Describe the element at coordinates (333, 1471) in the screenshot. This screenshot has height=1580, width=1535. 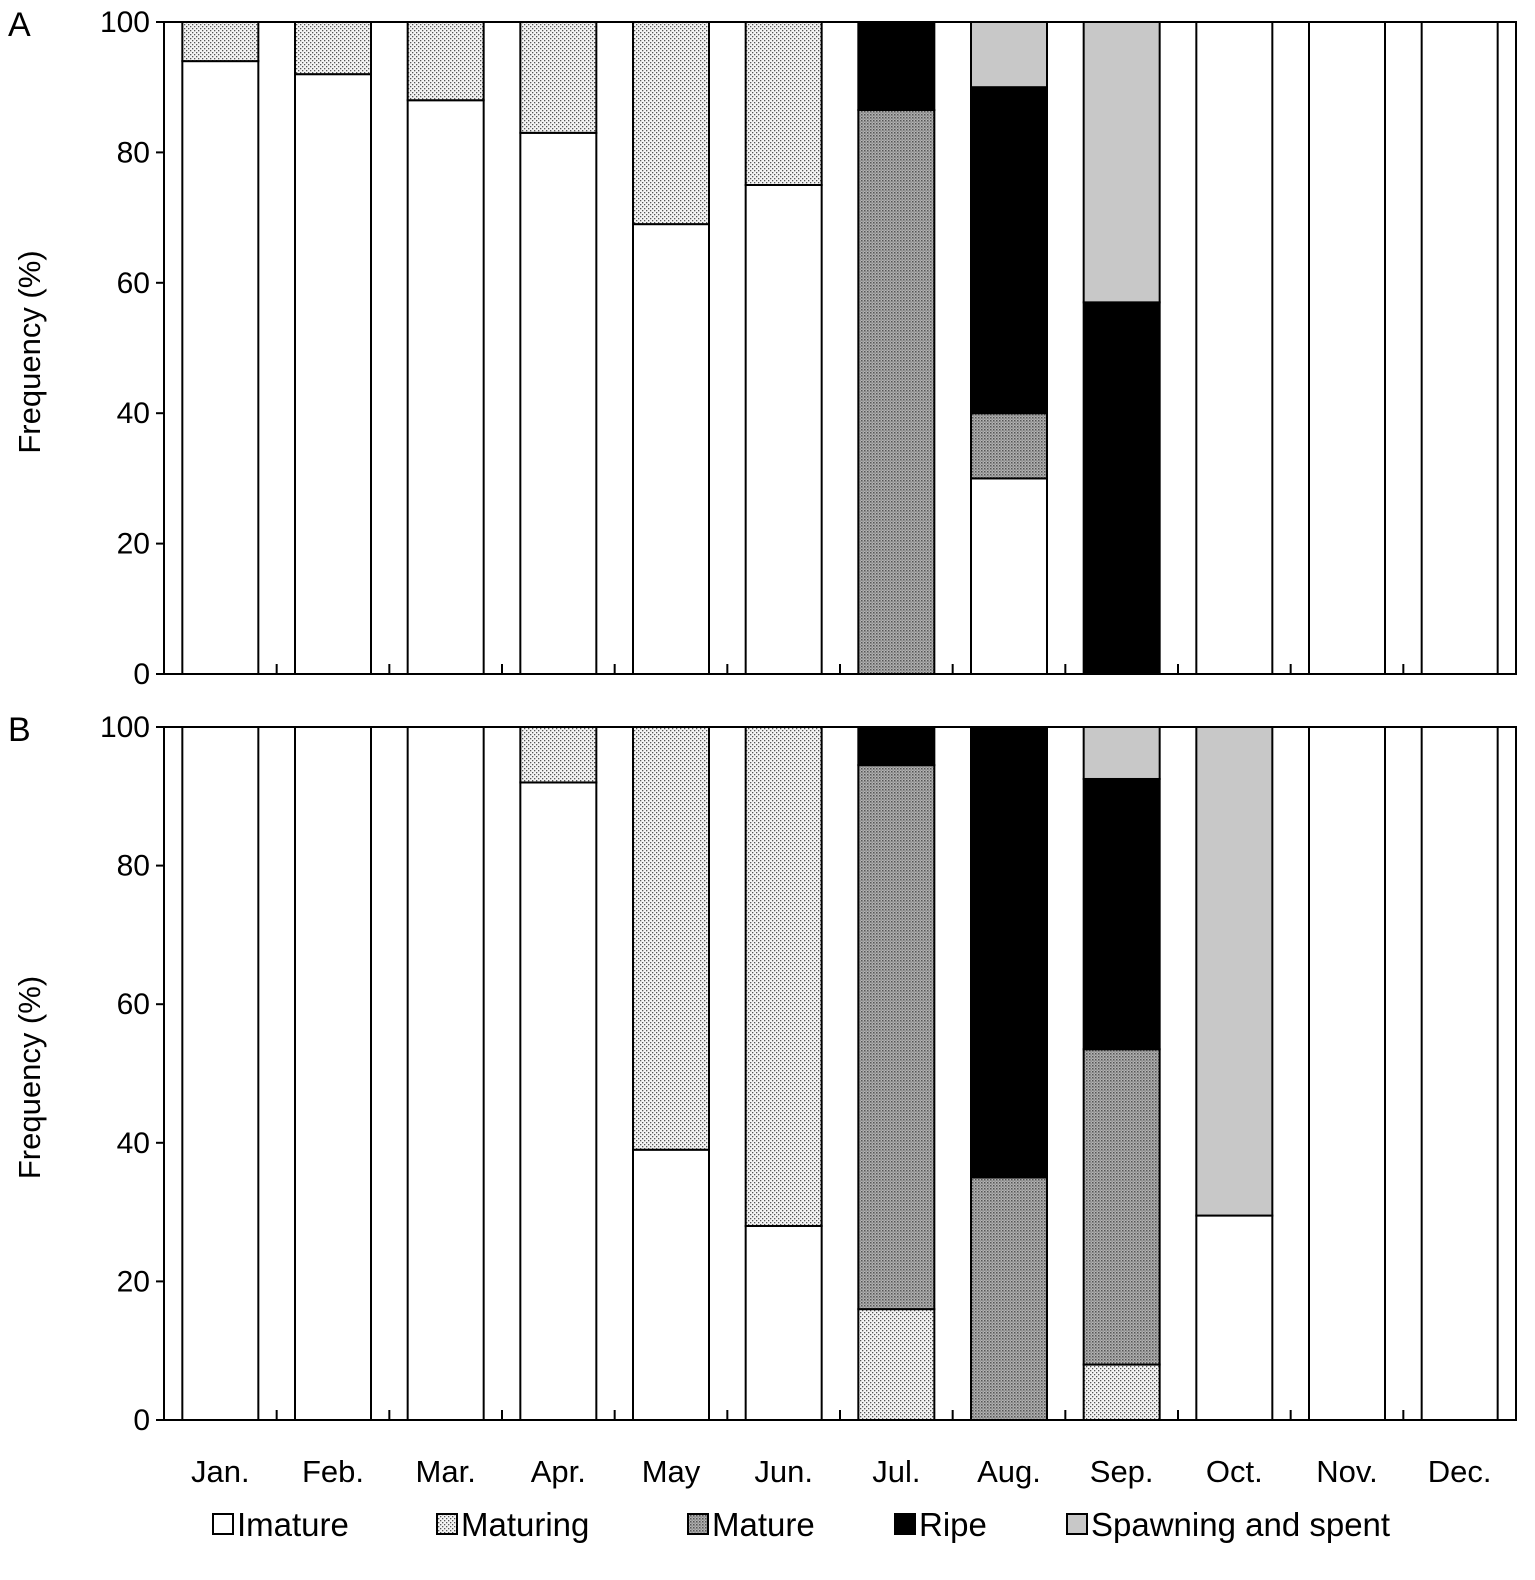
I see `x-tick-label: Feb.` at that location.